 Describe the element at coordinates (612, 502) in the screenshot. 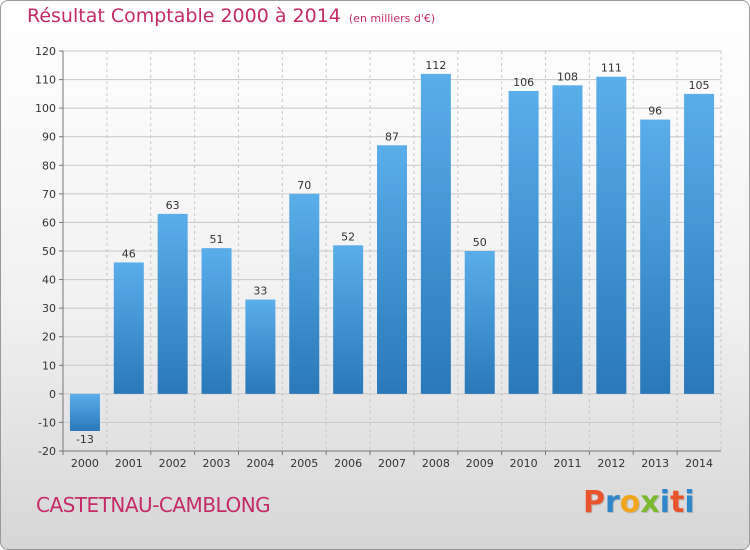

I see `logo-letter: r` at that location.